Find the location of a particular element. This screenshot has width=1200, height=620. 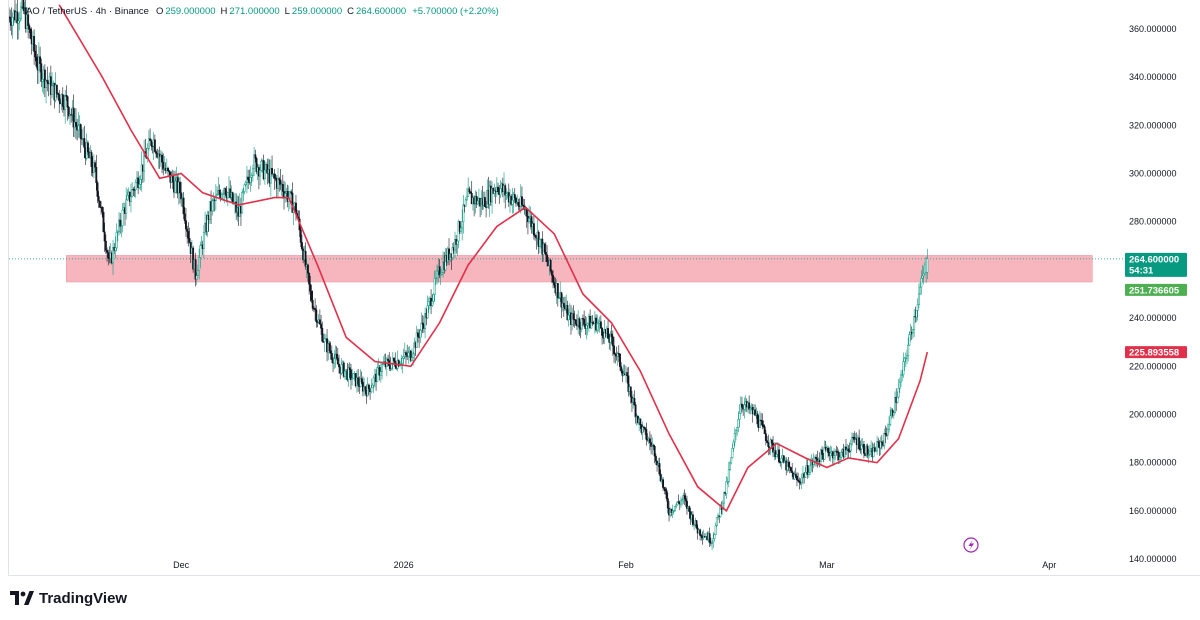

tradingview-branding: TradingView is located at coordinates (68, 598).